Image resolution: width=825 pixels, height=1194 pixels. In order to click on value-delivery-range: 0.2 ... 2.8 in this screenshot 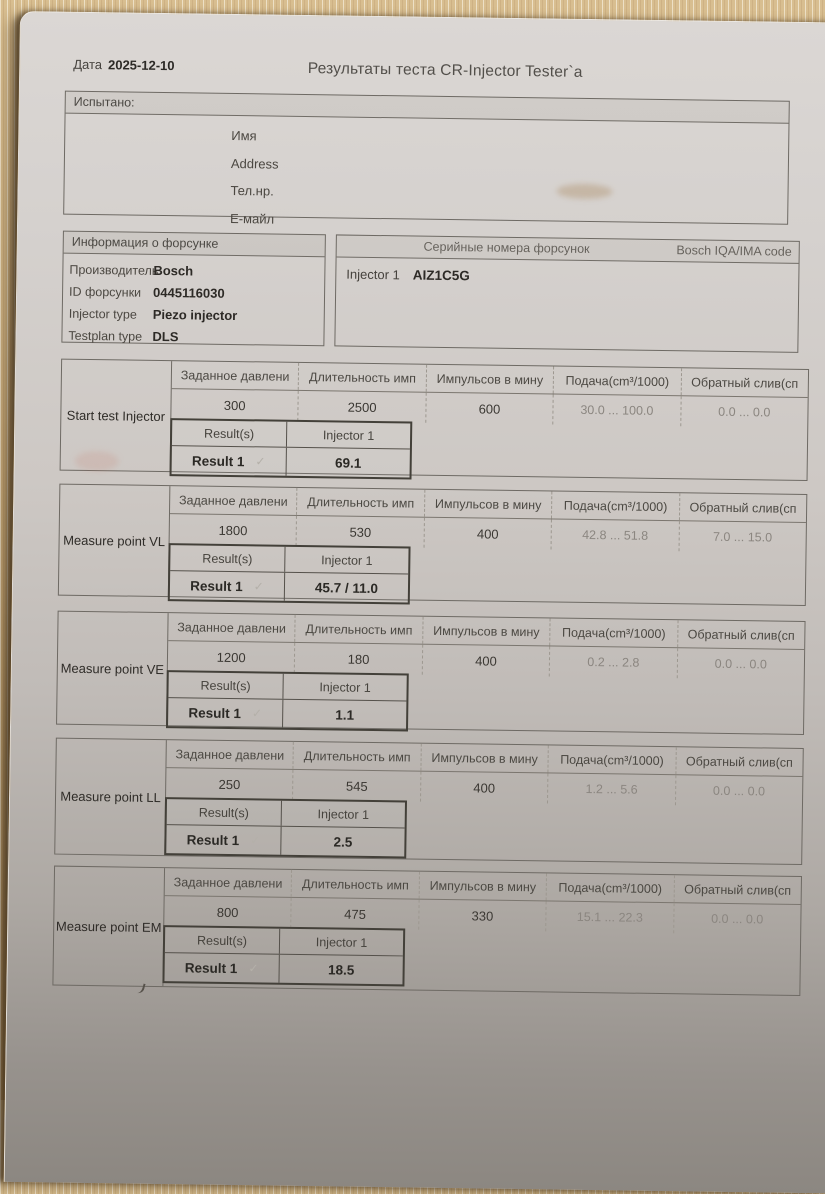, I will do `click(612, 662)`.